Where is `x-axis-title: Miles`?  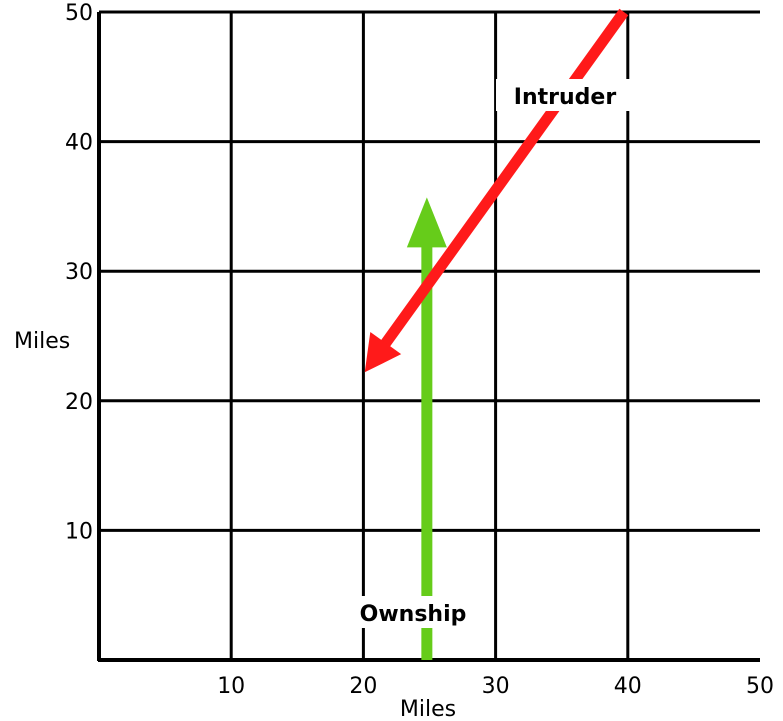
x-axis-title: Miles is located at coordinates (428, 709).